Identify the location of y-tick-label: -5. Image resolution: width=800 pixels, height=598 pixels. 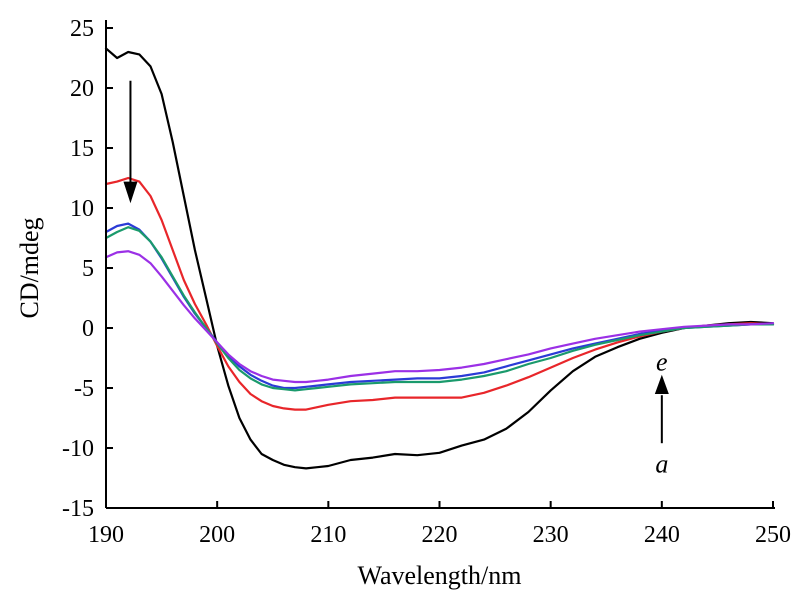
(84, 389).